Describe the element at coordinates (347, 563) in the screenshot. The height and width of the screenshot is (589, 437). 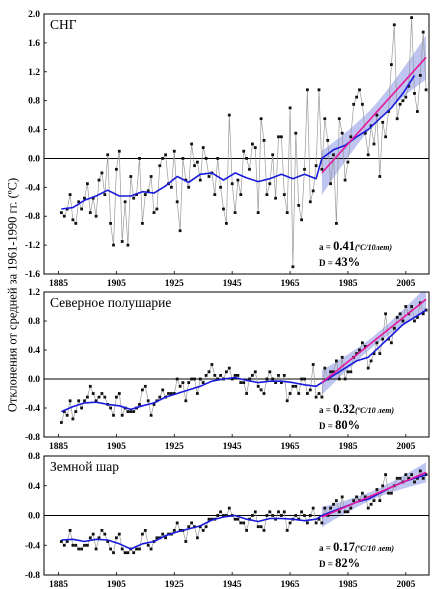
I see `explained-variance-value: 82%` at that location.